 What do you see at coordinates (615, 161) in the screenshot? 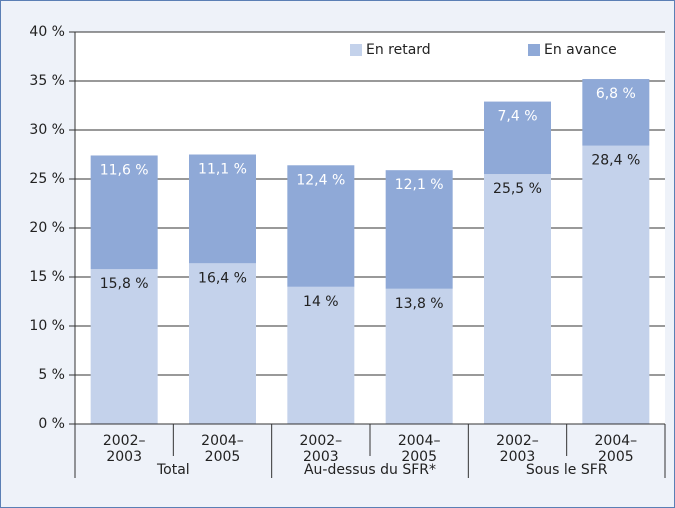
I see `value-label: 28,4 %` at bounding box center [615, 161].